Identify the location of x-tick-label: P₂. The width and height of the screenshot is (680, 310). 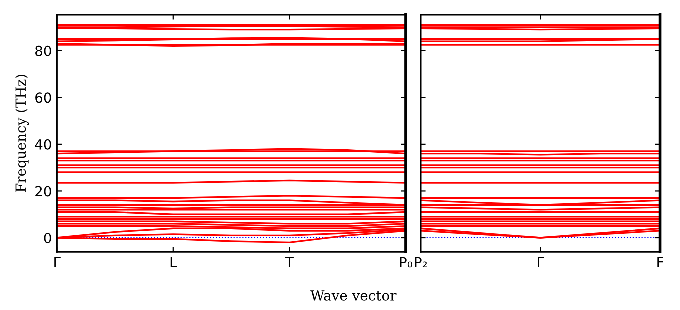
(421, 262).